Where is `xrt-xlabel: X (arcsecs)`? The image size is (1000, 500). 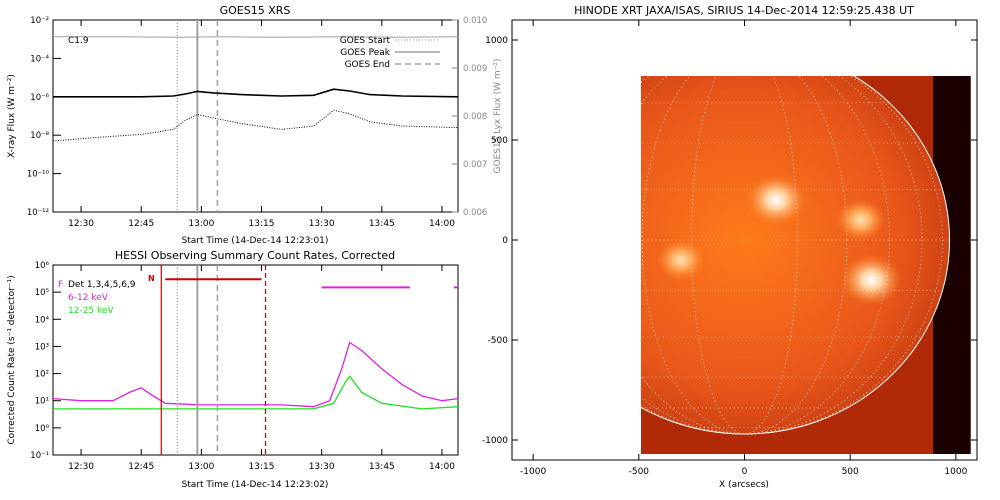
xrt-xlabel: X (arcsecs) is located at coordinates (744, 485).